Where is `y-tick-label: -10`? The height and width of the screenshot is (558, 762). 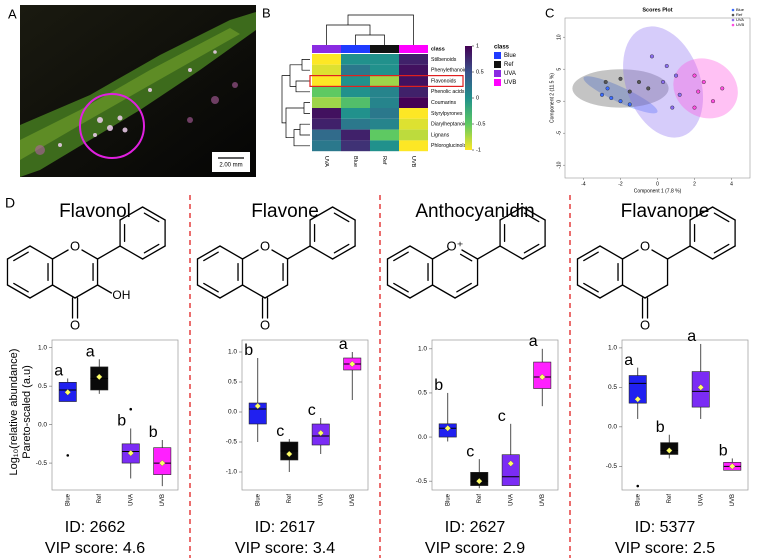
y-tick-label: -10 is located at coordinates (559, 164).